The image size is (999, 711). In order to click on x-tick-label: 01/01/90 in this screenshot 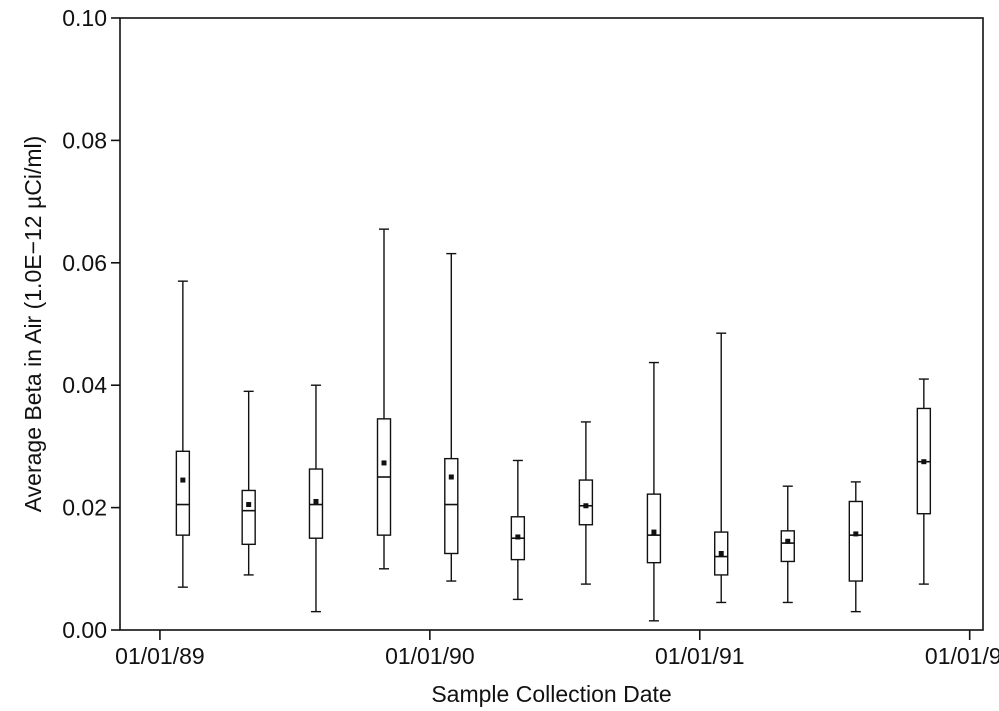, I will do `click(430, 656)`.